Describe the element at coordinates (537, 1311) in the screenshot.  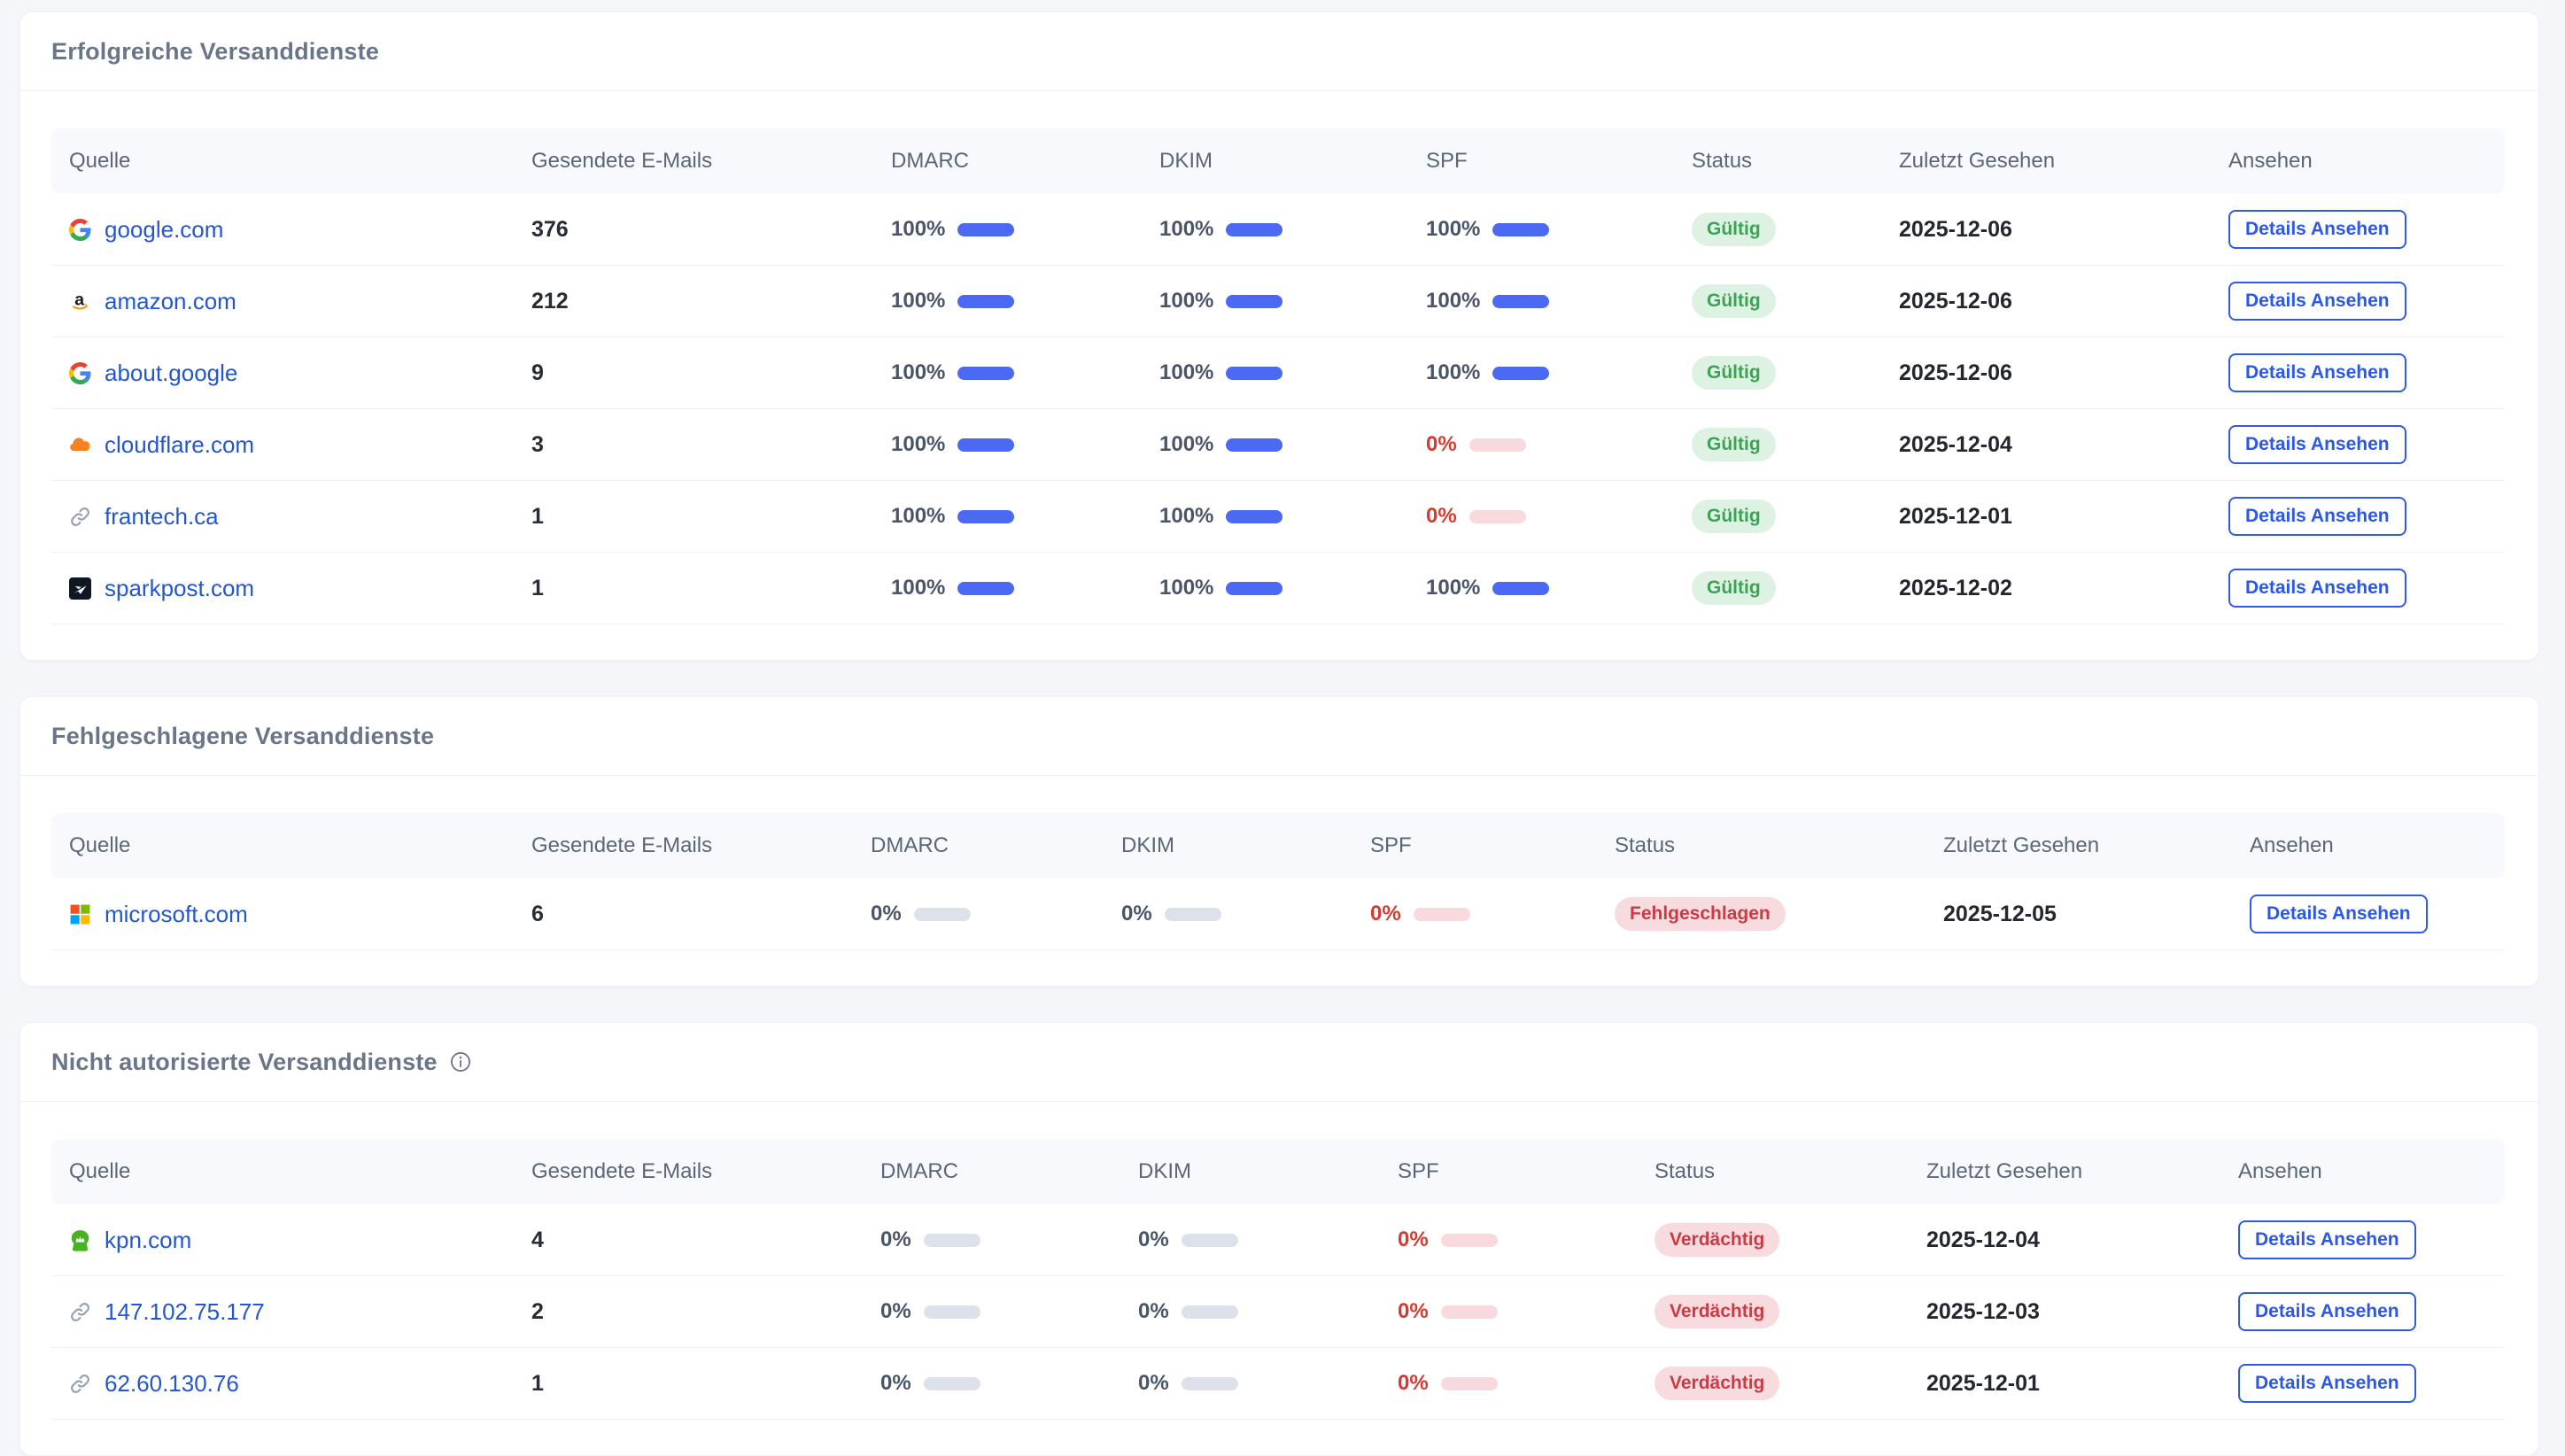
I see `sent-count: 2` at that location.